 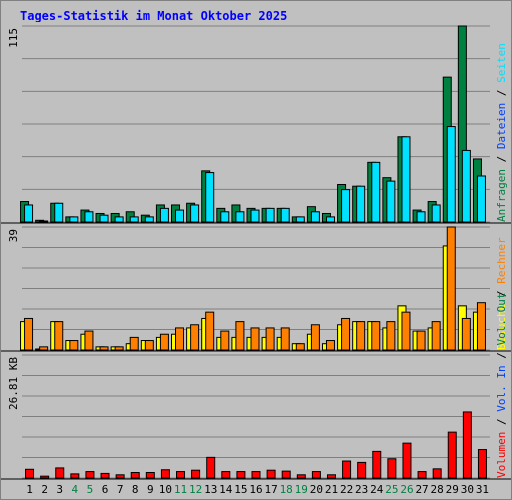 I want to click on x-tick-label-day-23: 23, so click(x=361, y=489).